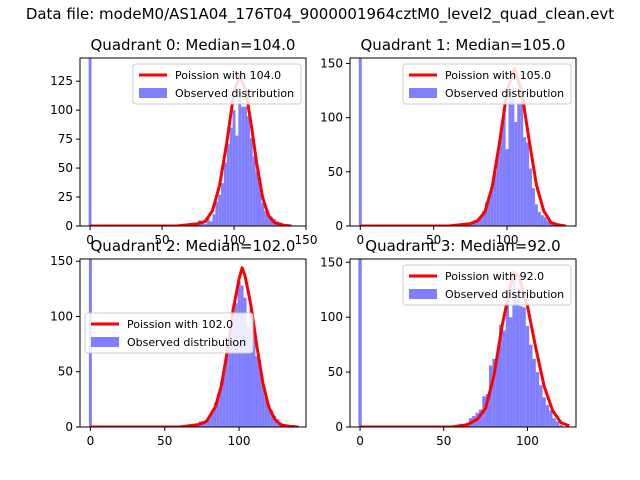 The width and height of the screenshot is (640, 480). Describe the element at coordinates (498, 75) in the screenshot. I see `legend-poisson-label: Poission with 105.0` at that location.